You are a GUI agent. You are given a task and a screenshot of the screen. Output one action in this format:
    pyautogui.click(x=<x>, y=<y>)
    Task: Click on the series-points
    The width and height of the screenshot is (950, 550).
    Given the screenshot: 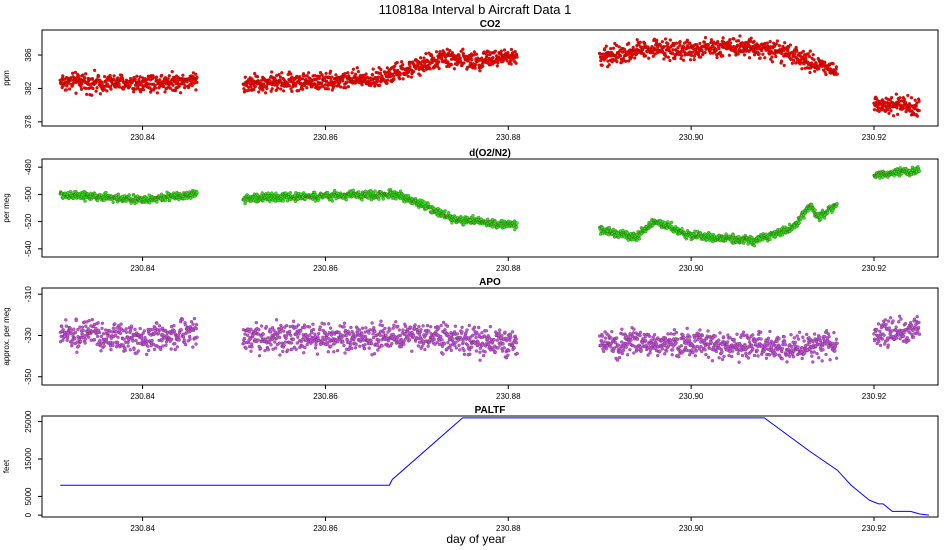 What is the action you would take?
    pyautogui.click(x=489, y=76)
    